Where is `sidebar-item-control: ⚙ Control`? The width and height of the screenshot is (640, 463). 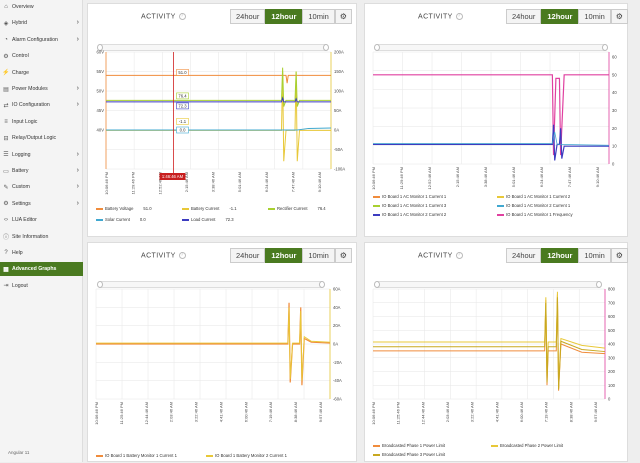
sidebar-item-control: ⚙ Control is located at coordinates (41, 56).